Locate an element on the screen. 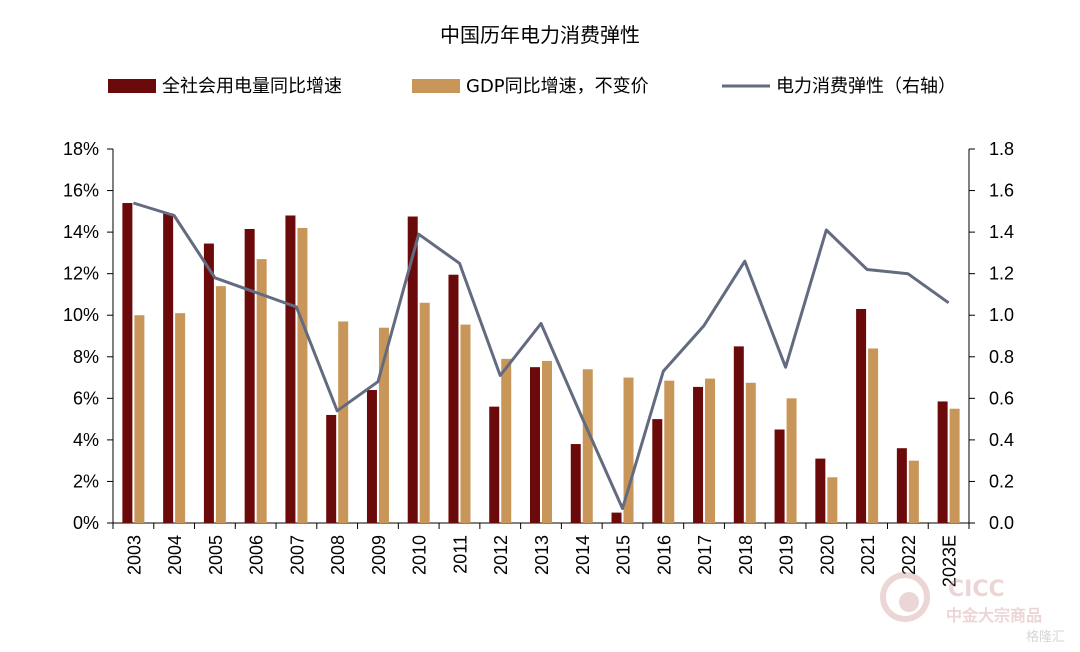 Image resolution: width=1080 pixels, height=652 pixels. bar-gdp-2020 is located at coordinates (832, 500).